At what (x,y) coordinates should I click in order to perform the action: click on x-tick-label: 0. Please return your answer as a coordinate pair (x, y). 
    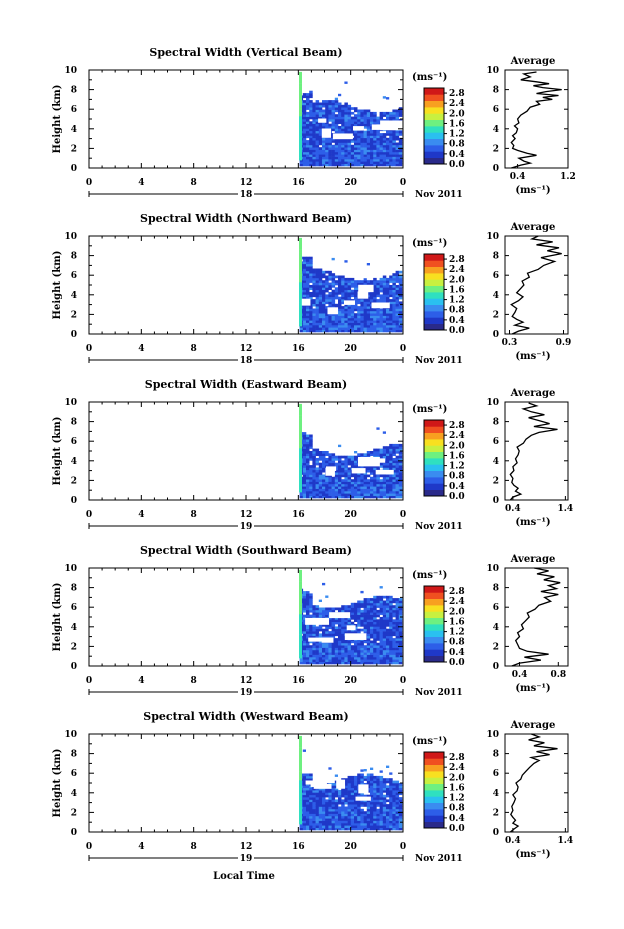
    Looking at the image, I should click on (89, 847).